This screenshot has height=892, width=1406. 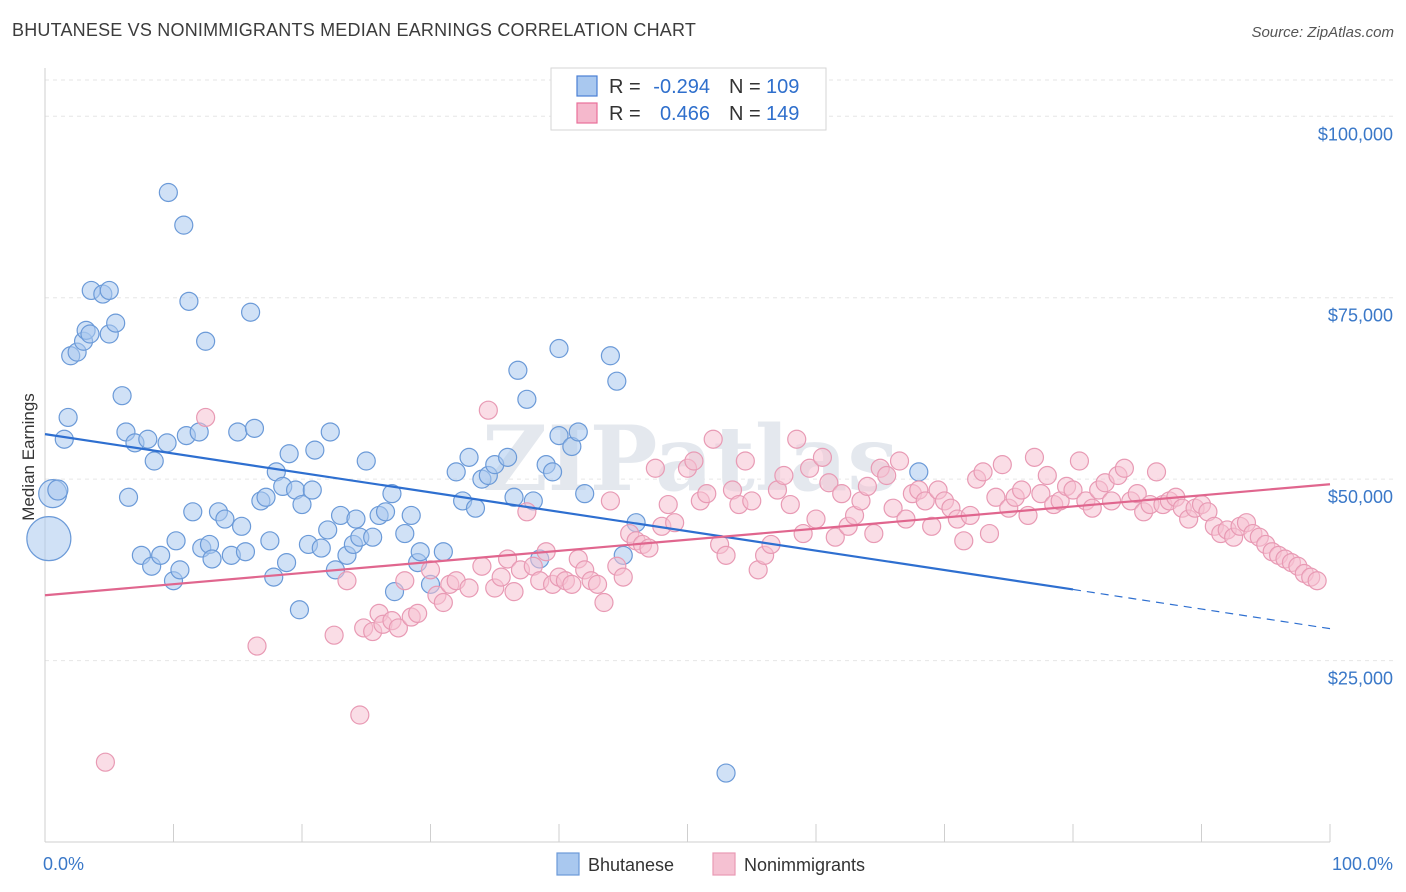 What do you see at coordinates (631, 865) in the screenshot?
I see `legend-label: Bhutanese` at bounding box center [631, 865].